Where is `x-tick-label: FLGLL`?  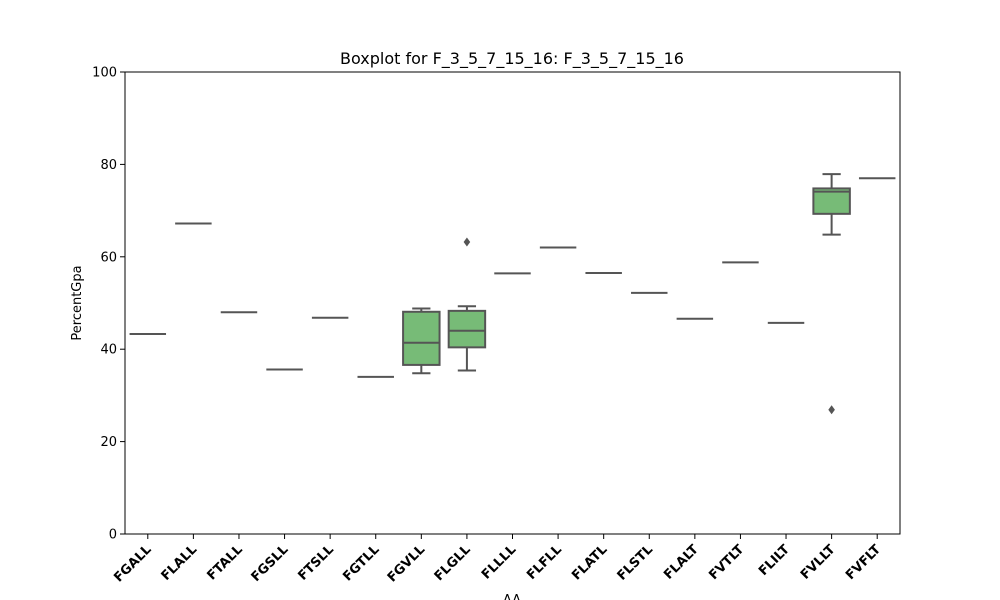
x-tick-label: FLGLL is located at coordinates (453, 563).